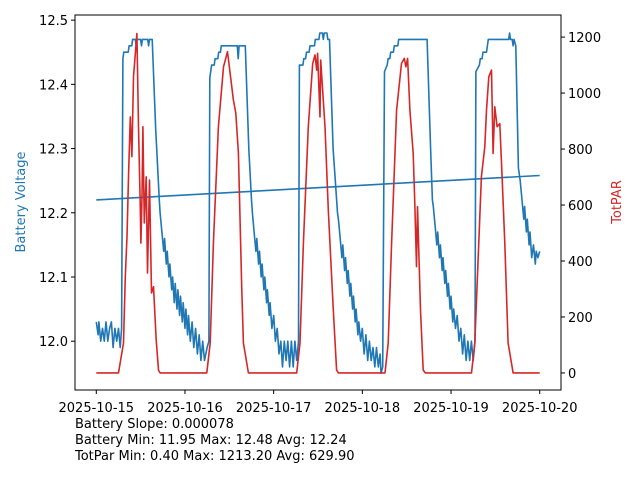 This screenshot has width=640, height=480. Describe the element at coordinates (584, 38) in the screenshot. I see `right-y-tick-label: 1200` at that location.